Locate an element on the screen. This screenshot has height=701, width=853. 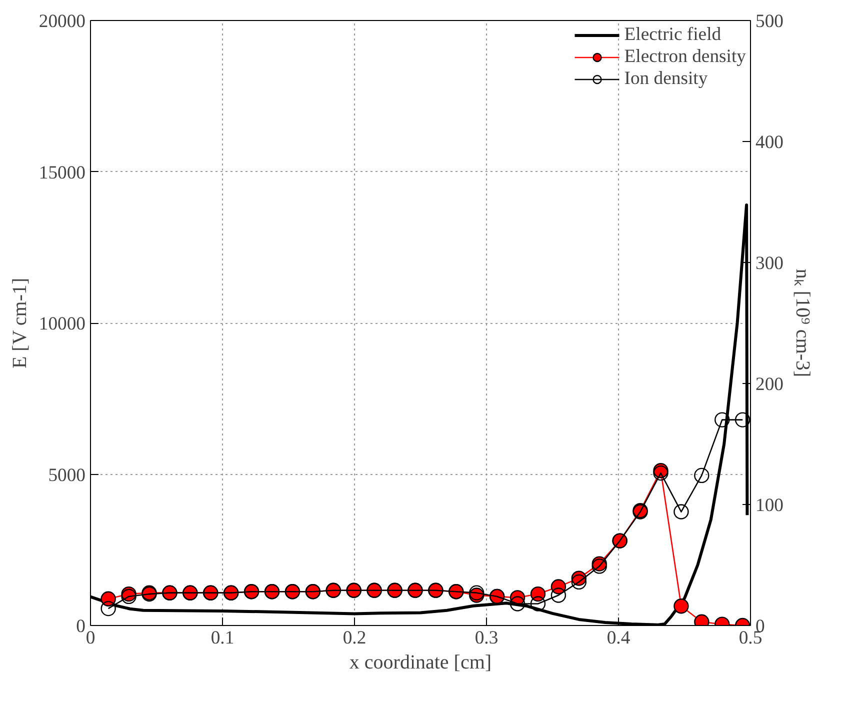
y2-tick-label: 300 is located at coordinates (770, 263).